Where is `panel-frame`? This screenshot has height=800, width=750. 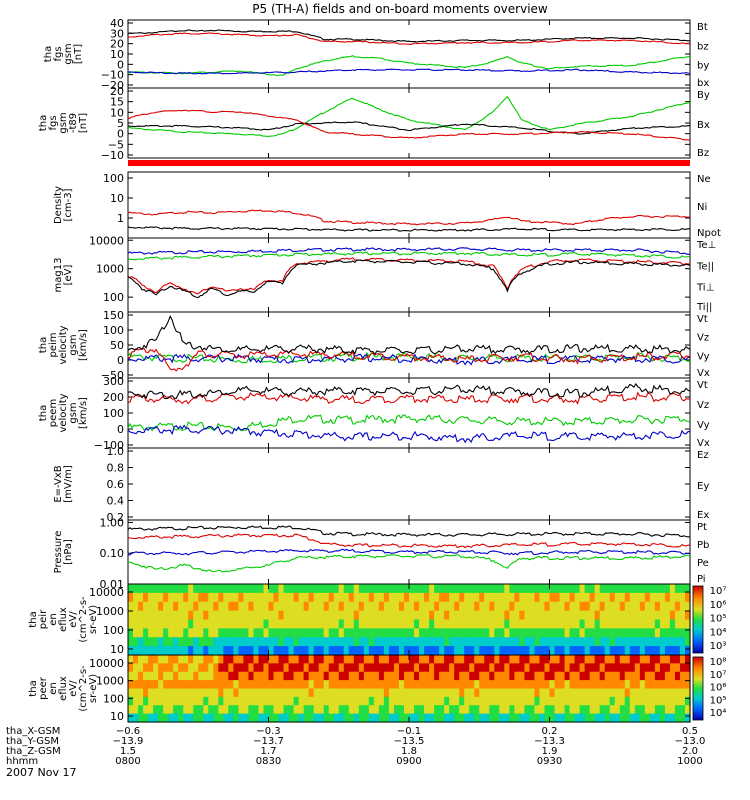
panel-frame is located at coordinates (409, 484).